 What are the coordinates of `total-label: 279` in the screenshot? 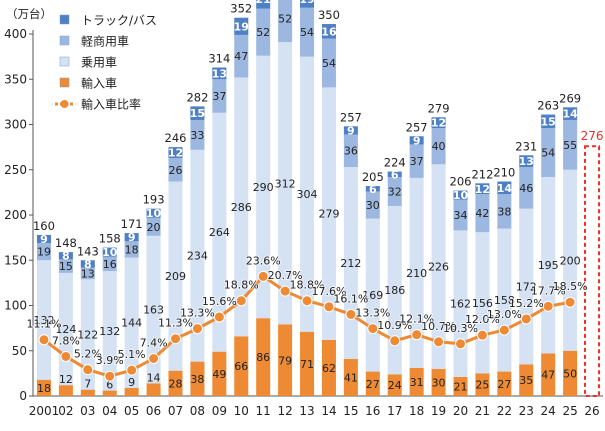 It's located at (439, 108).